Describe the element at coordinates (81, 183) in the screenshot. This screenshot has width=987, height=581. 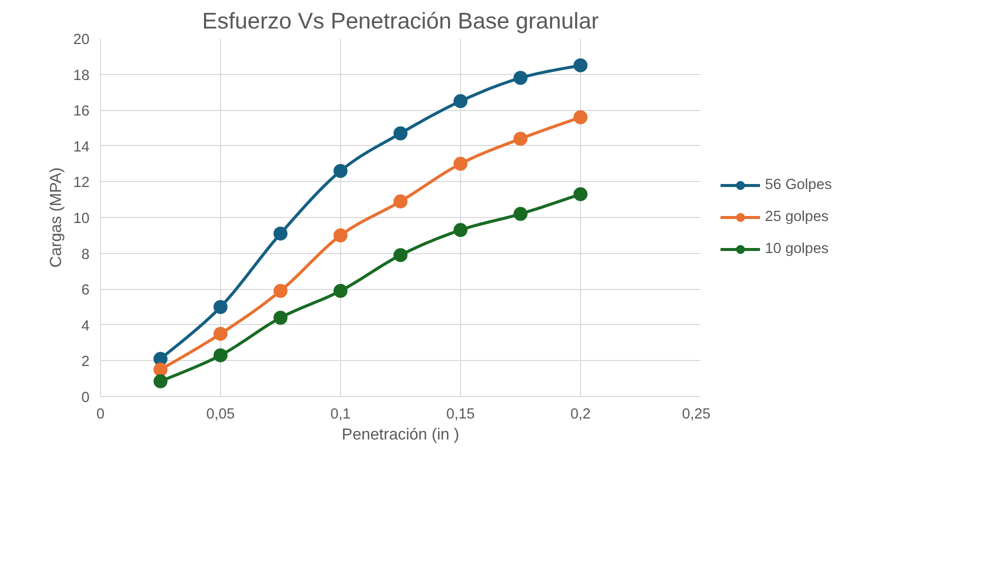
I see `y-tick-label: 12` at that location.